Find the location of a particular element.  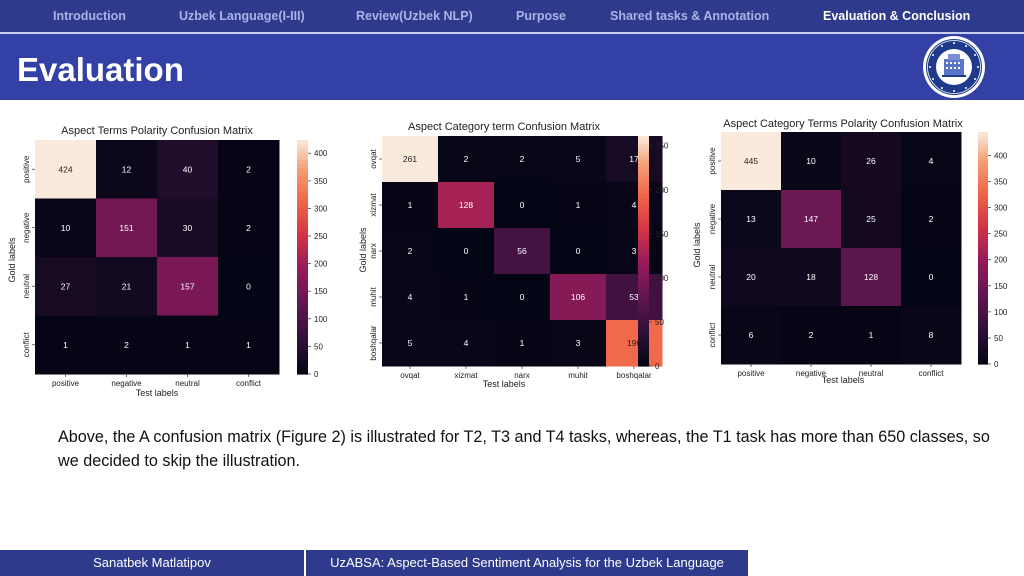

cell-value-label: 30 is located at coordinates (188, 228).